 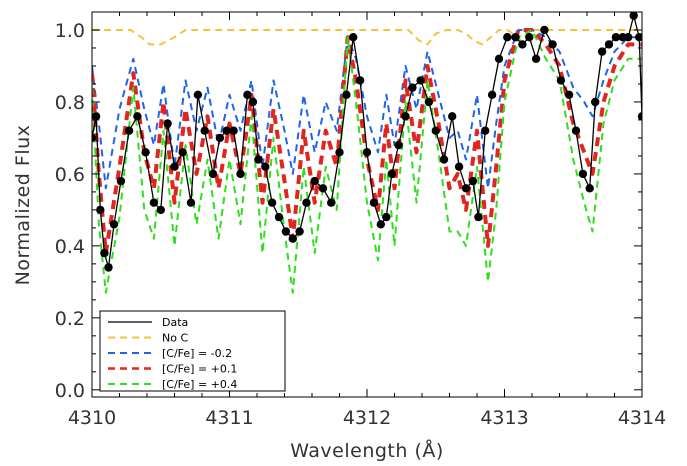 I want to click on legend-label-no-c: No C, so click(x=175, y=338).